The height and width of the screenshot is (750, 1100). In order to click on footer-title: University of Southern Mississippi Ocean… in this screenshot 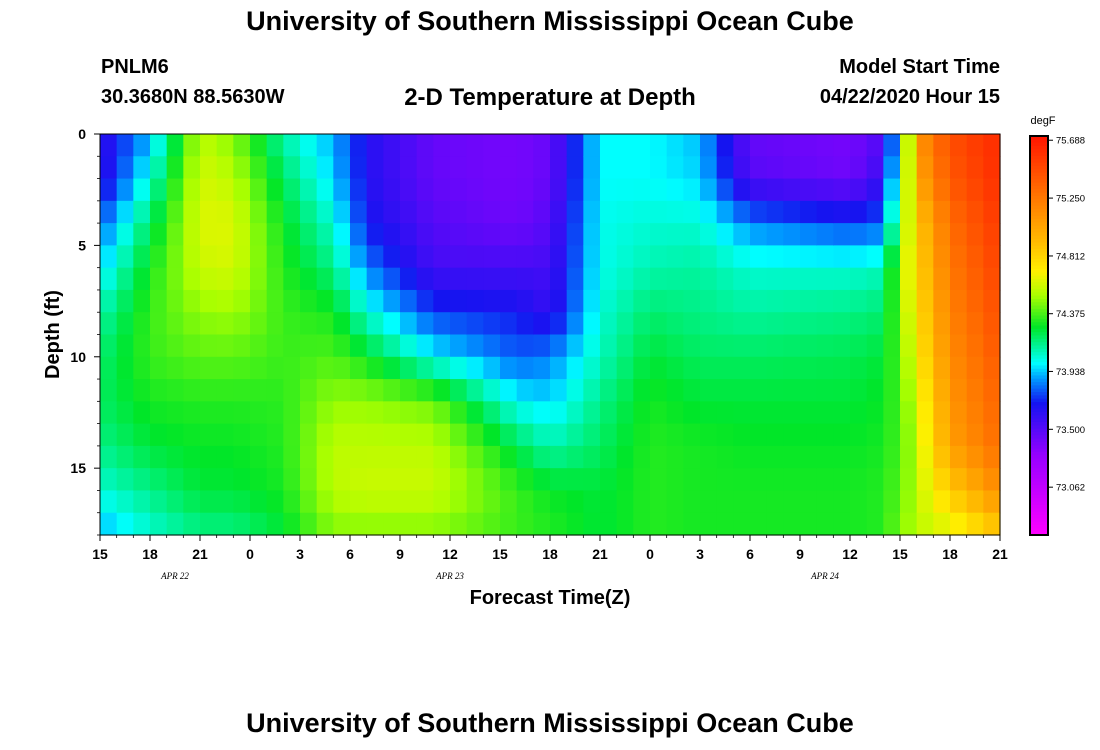, I will do `click(550, 723)`.